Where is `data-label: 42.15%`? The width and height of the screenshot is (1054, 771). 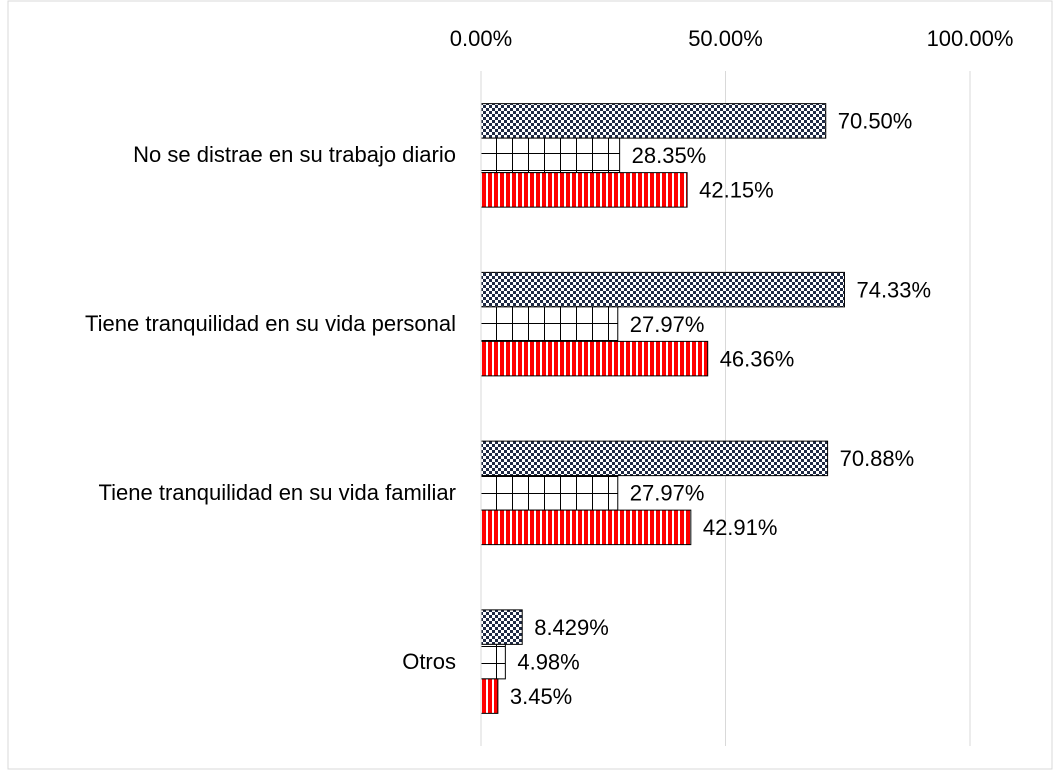
data-label: 42.15% is located at coordinates (736, 190).